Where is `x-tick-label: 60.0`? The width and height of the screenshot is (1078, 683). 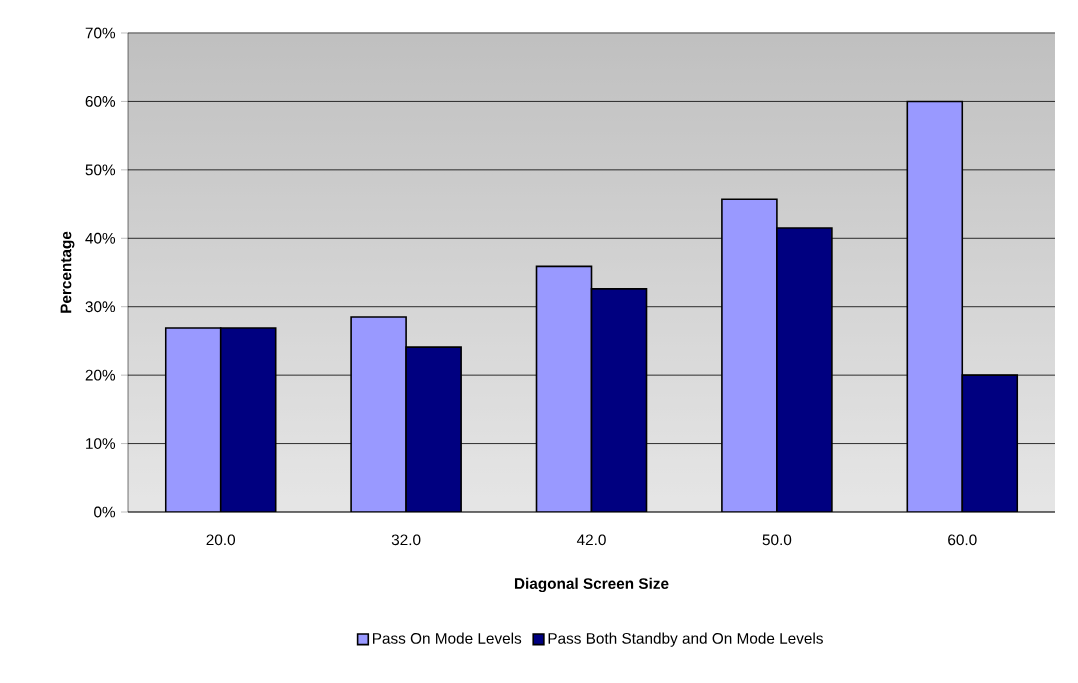 x-tick-label: 60.0 is located at coordinates (962, 540).